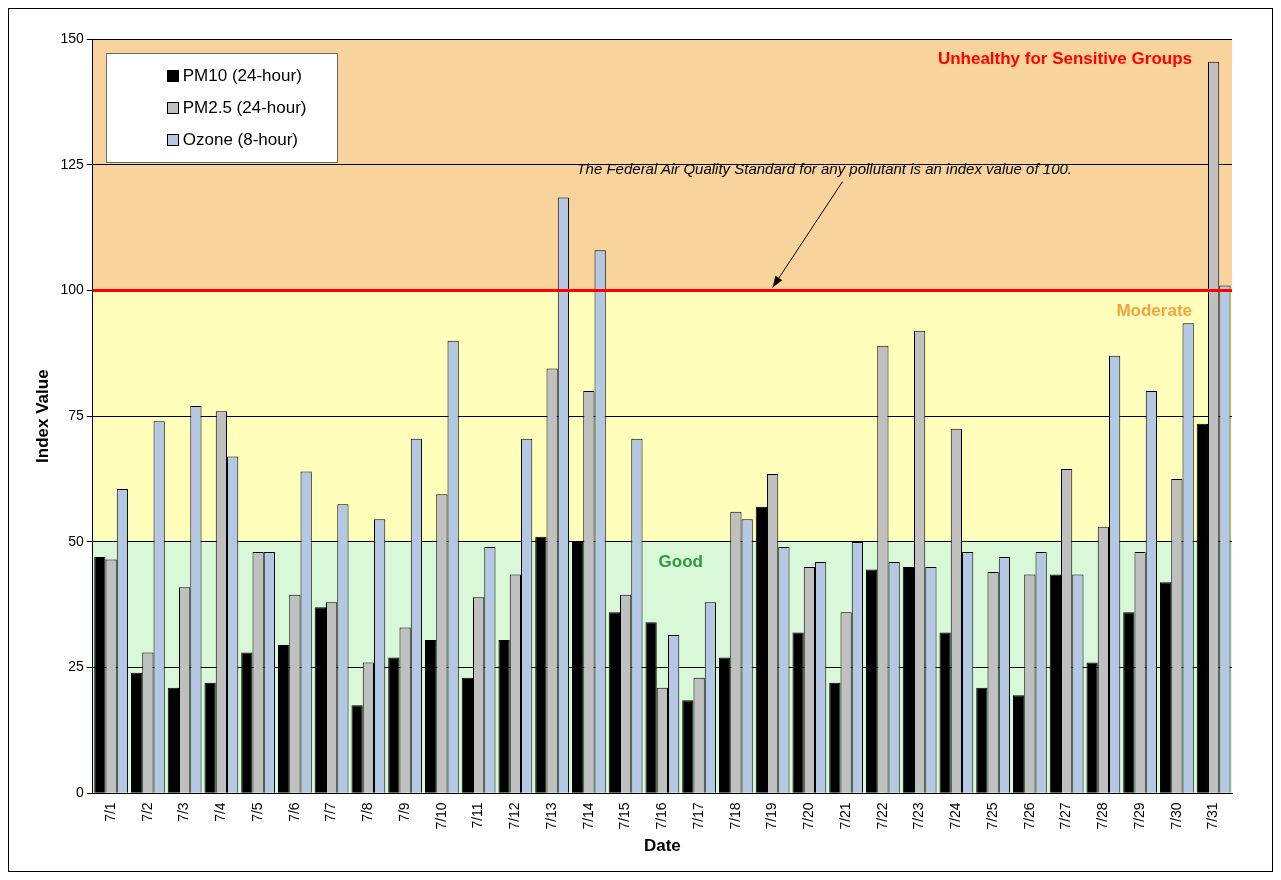 The height and width of the screenshot is (880, 1281). Describe the element at coordinates (918, 816) in the screenshot. I see `x-tick-label: 7/23` at that location.